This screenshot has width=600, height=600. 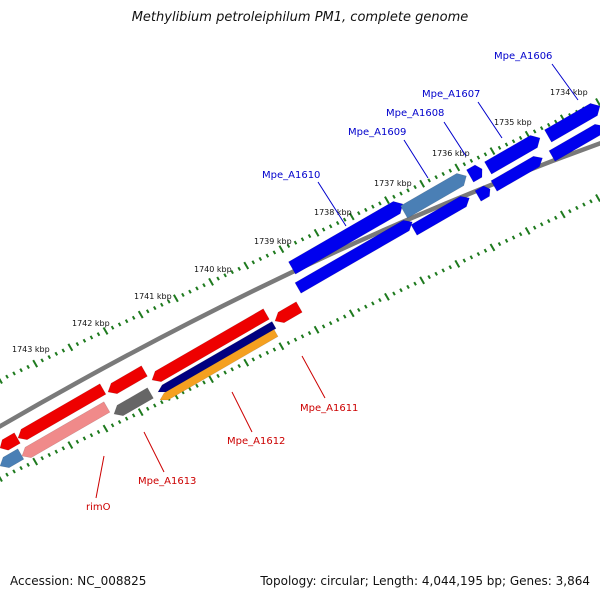 I want to click on gene-mpe-a1613, so click(x=133, y=402).